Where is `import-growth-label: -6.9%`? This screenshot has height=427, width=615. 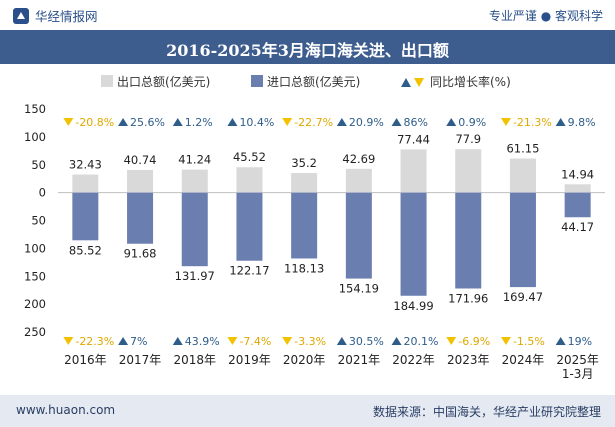 import-growth-label: -6.9% is located at coordinates (474, 341).